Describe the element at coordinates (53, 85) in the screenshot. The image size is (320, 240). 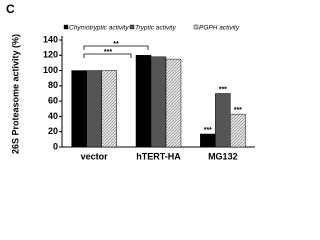
I see `y-tick-label: 80` at that location.